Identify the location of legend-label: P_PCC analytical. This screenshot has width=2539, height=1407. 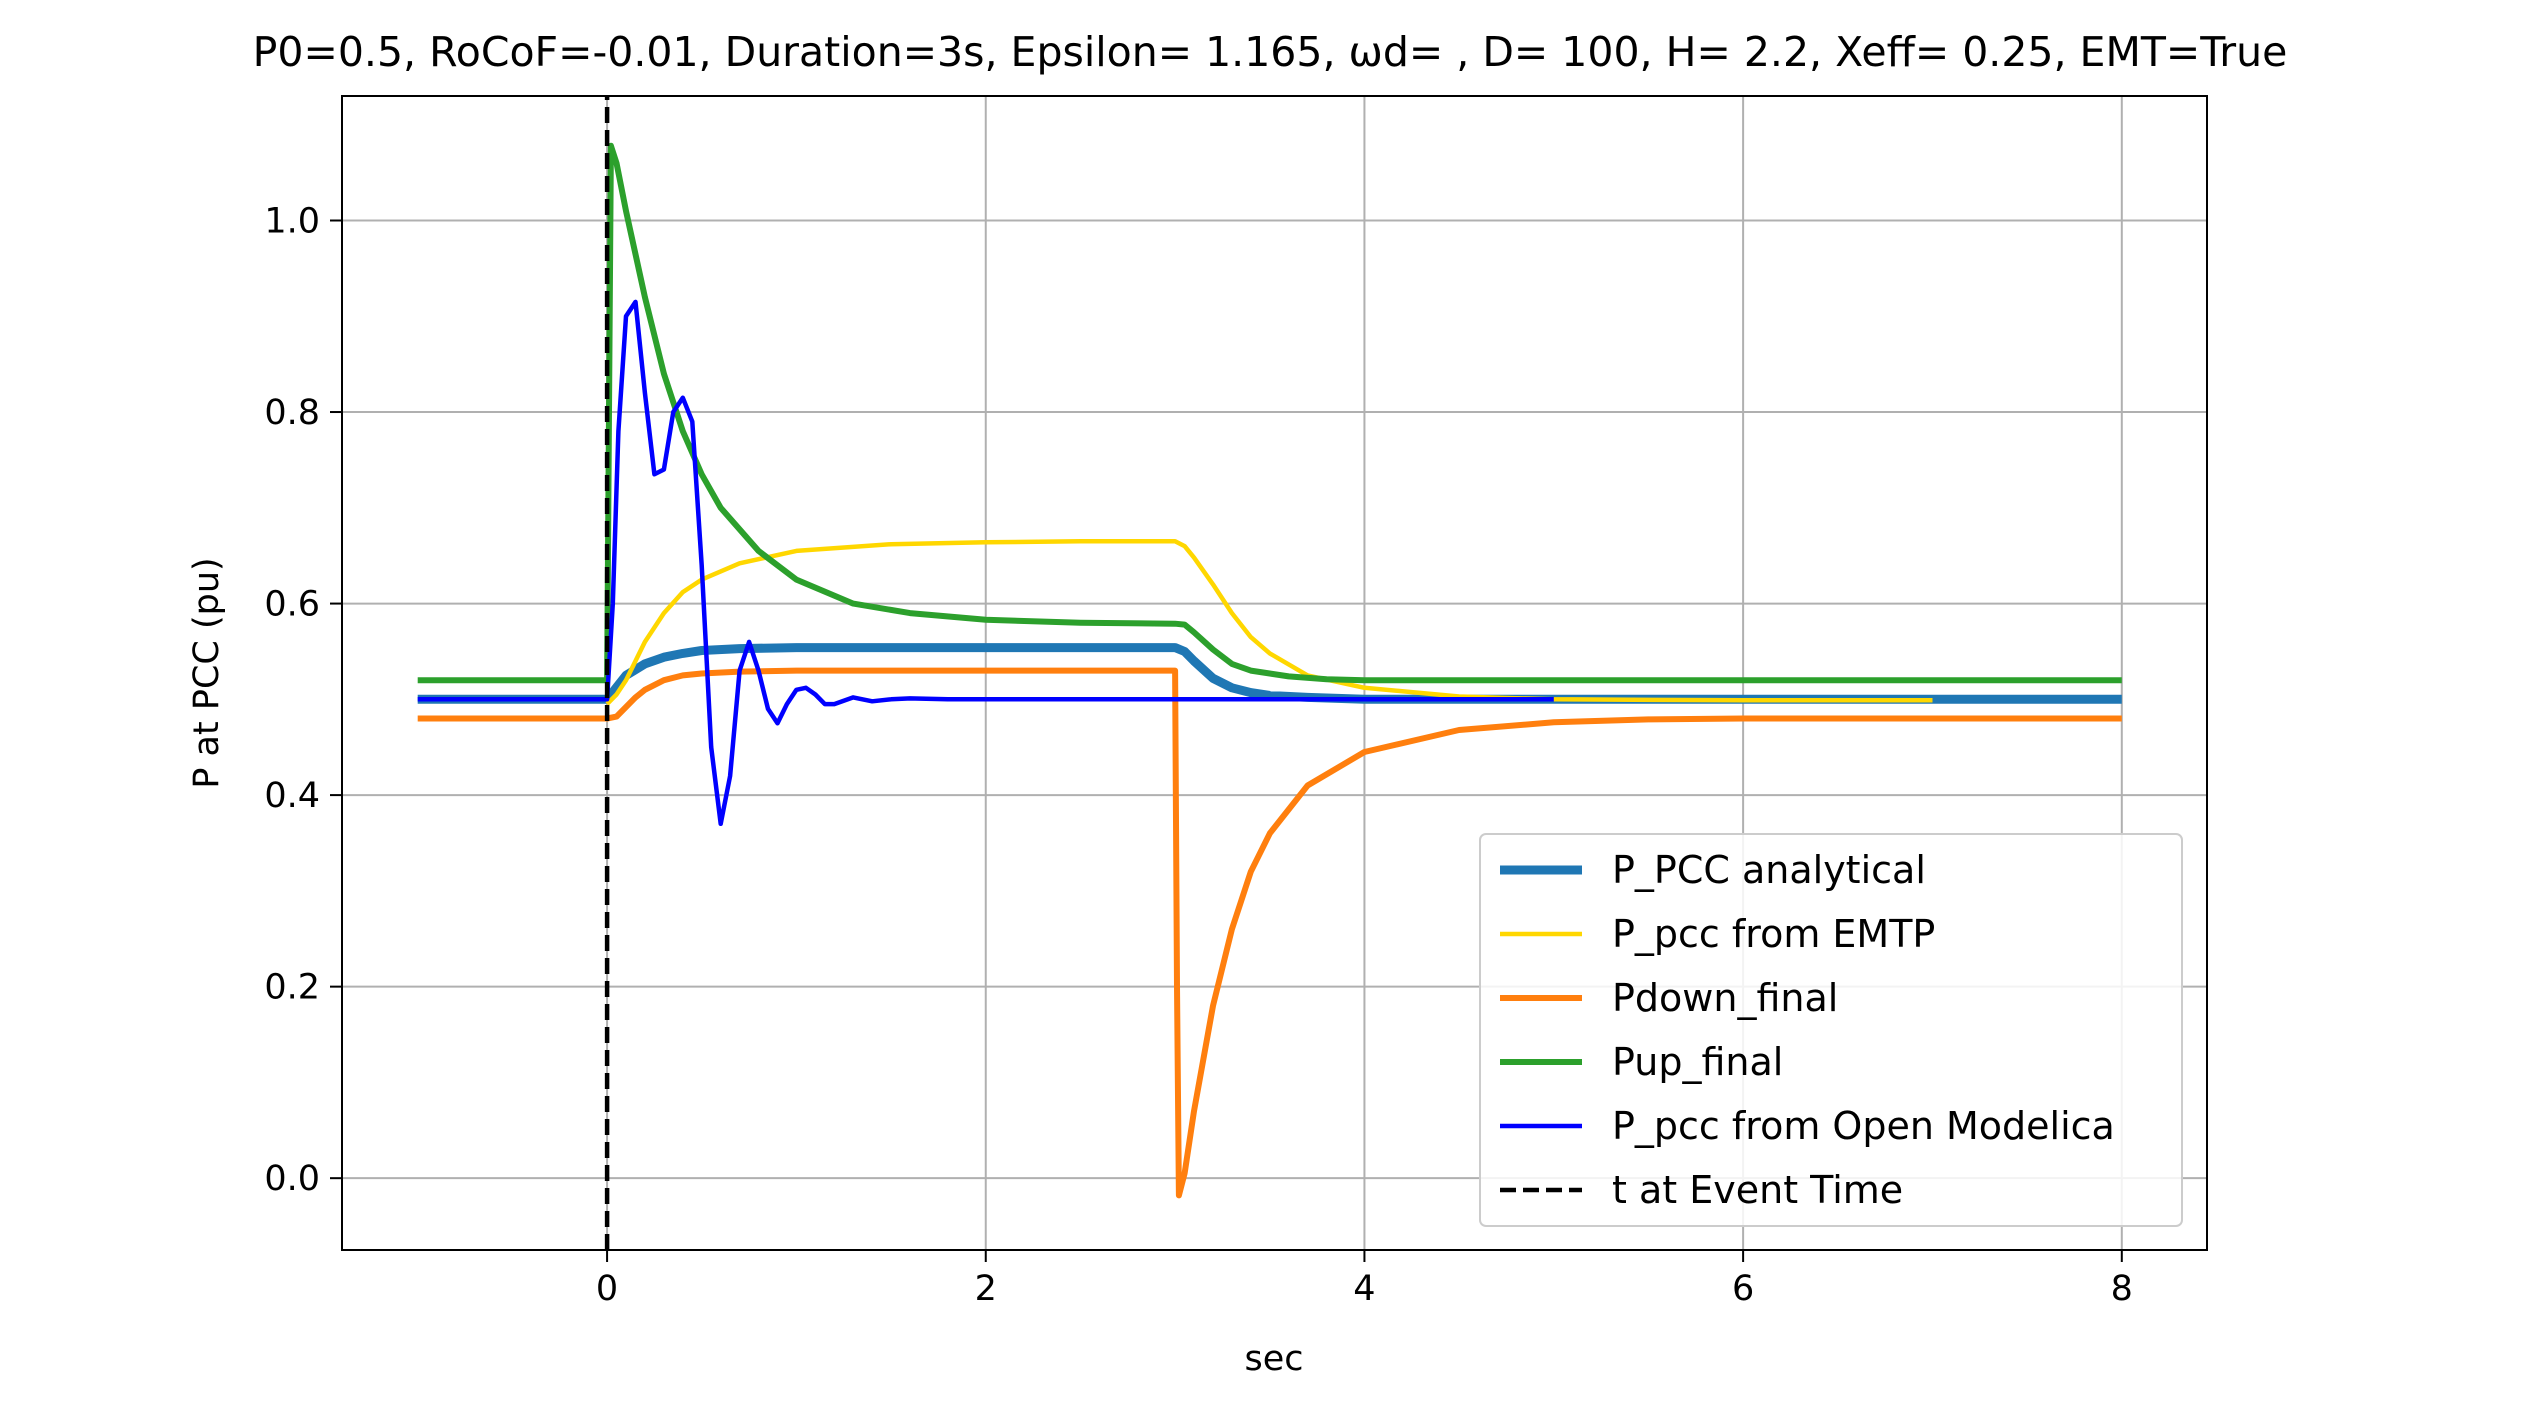
(1769, 870).